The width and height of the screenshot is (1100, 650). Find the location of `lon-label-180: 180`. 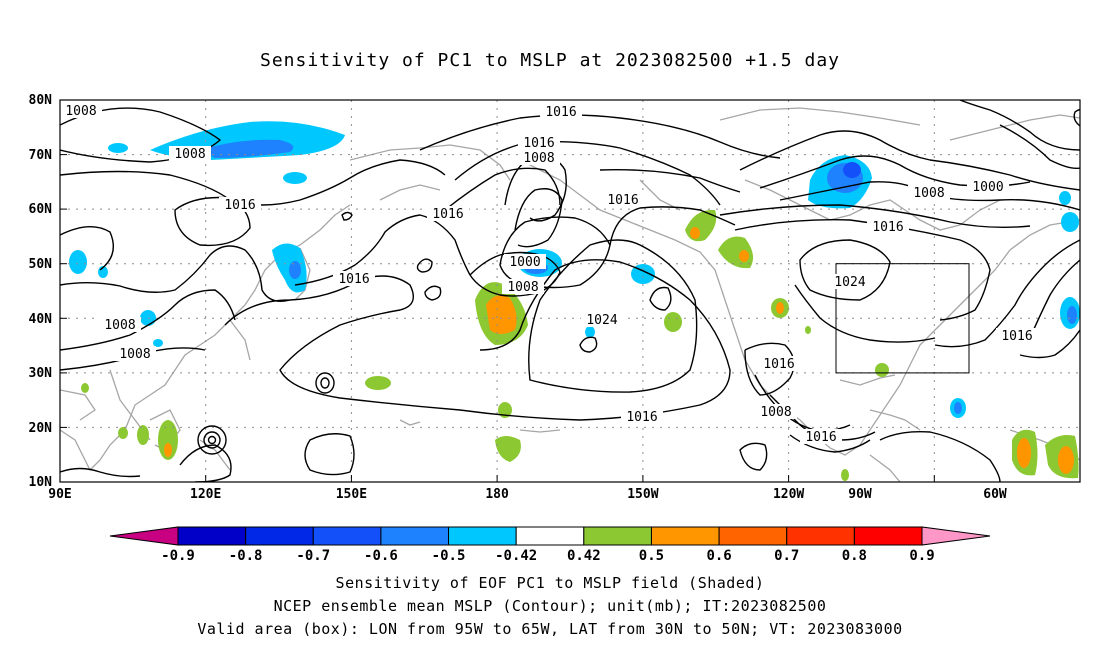

lon-label-180: 180 is located at coordinates (497, 494).